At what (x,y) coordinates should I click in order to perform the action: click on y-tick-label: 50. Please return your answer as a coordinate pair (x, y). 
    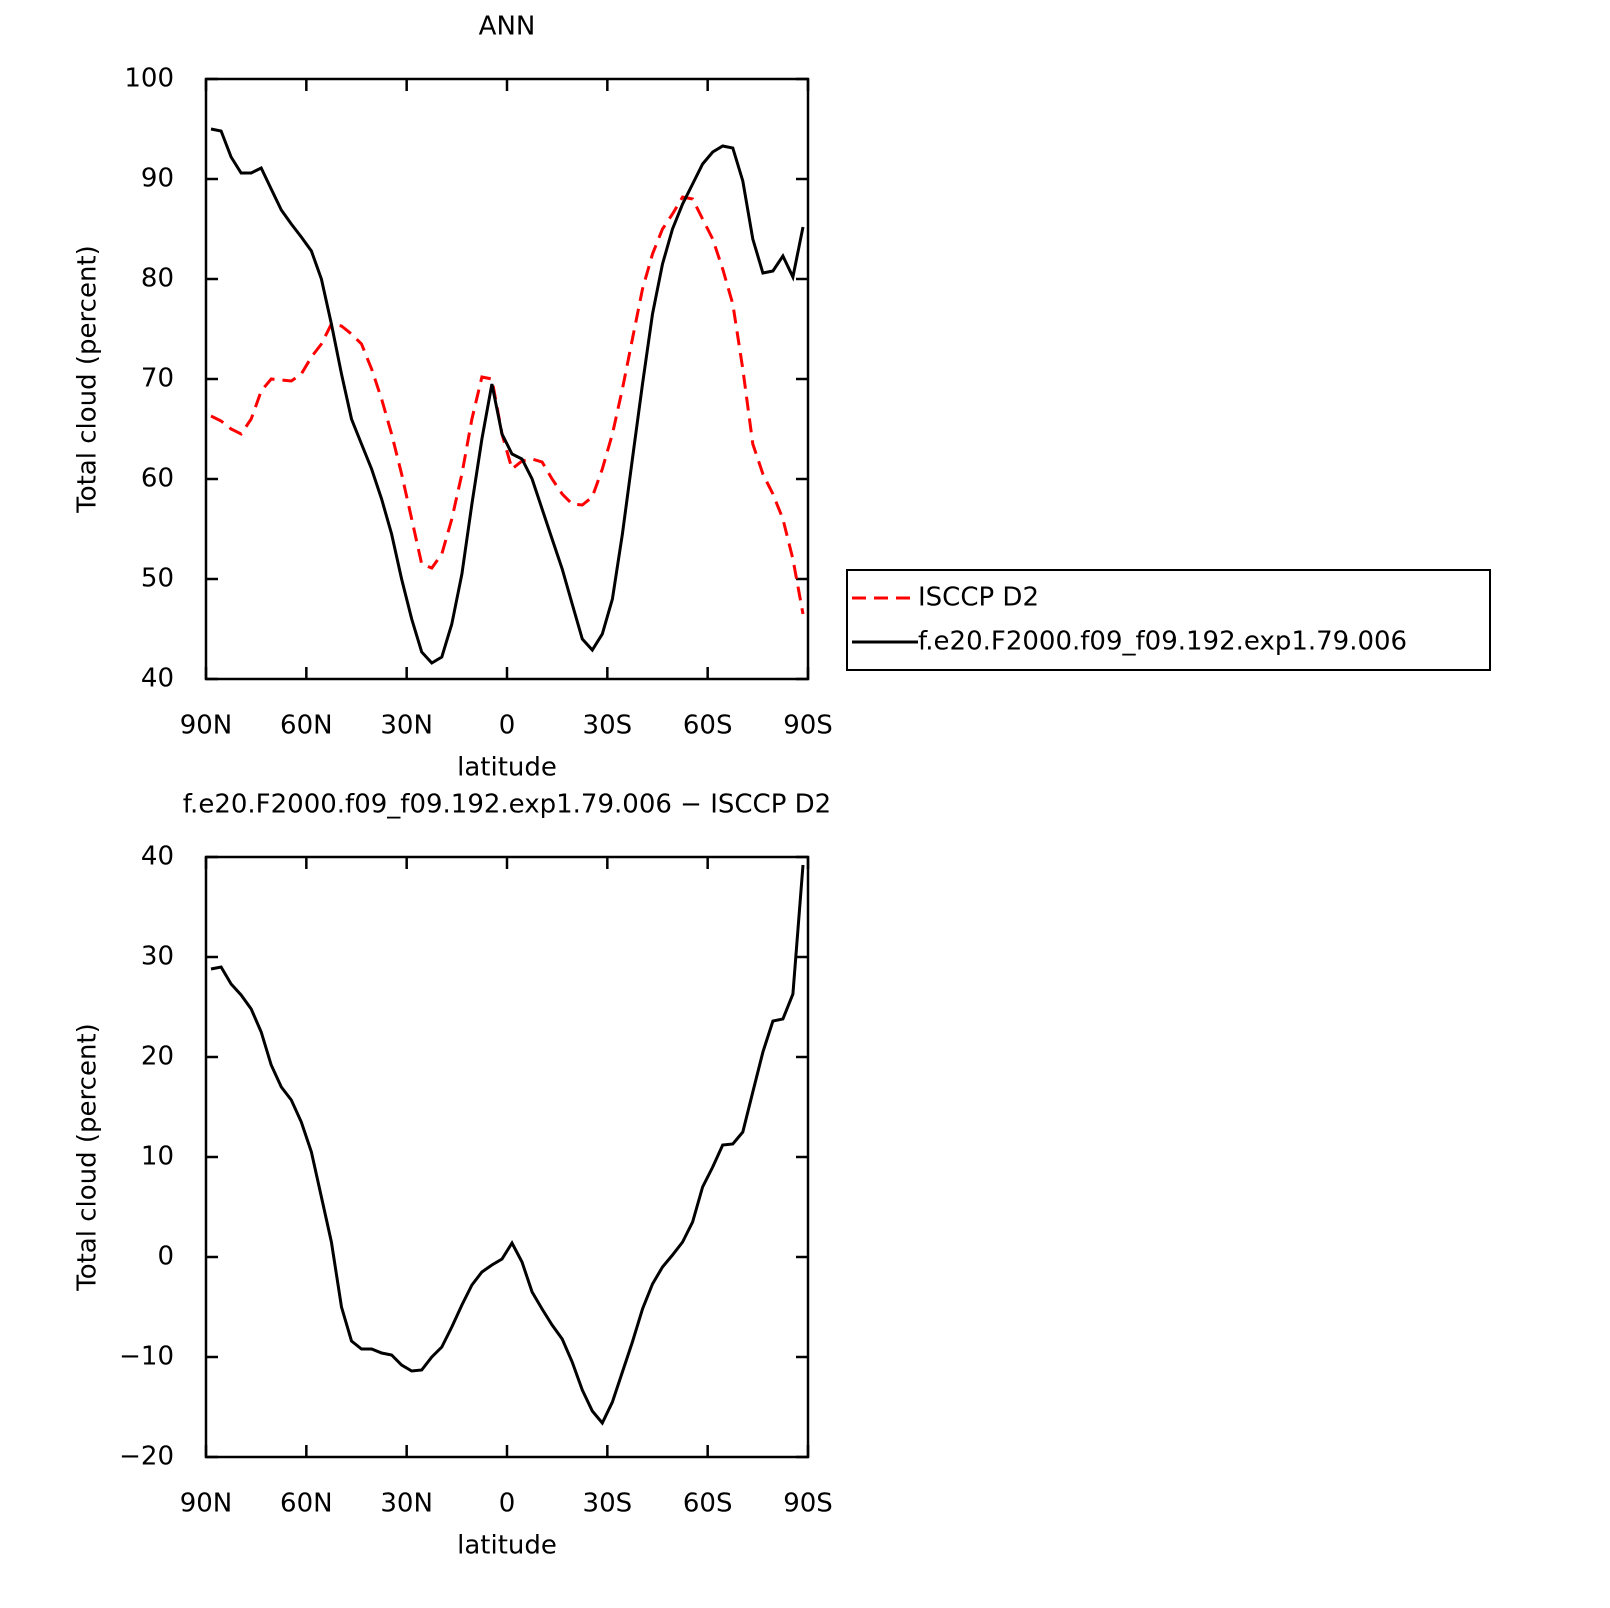
    Looking at the image, I should click on (157, 579).